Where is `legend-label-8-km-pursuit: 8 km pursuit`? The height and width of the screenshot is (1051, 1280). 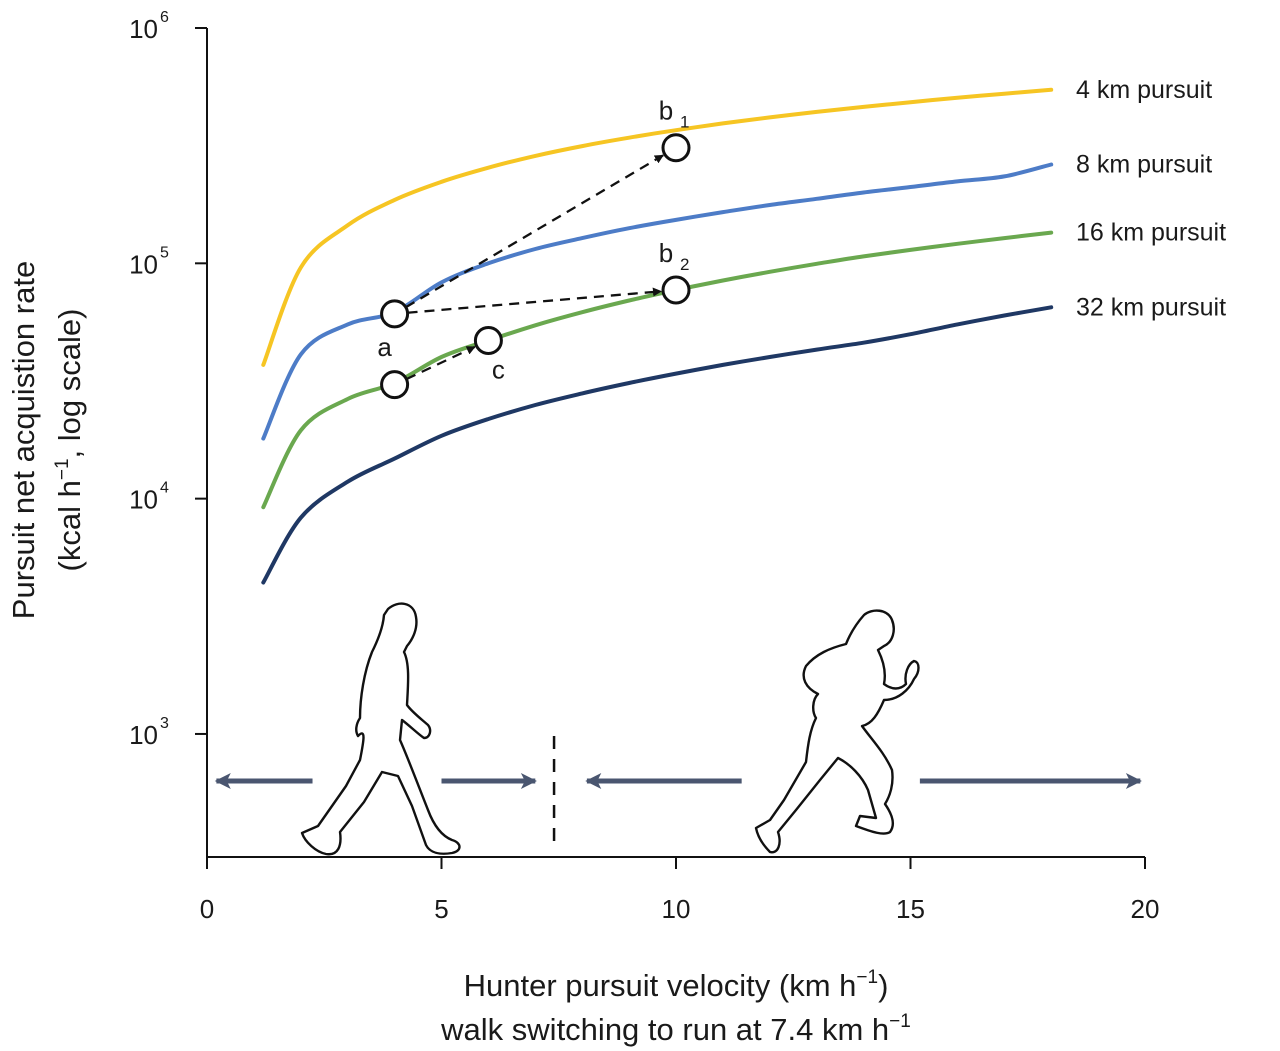 legend-label-8-km-pursuit: 8 km pursuit is located at coordinates (1144, 164).